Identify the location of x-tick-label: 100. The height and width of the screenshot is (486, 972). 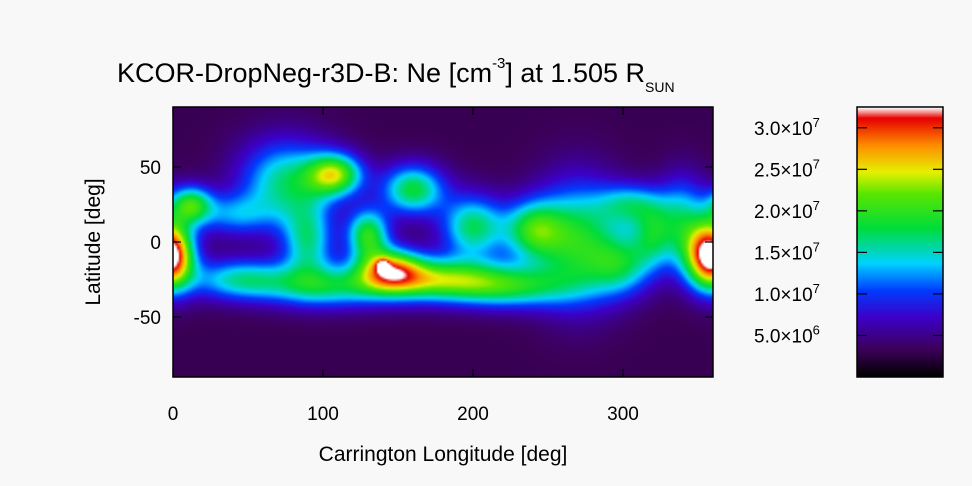
(323, 414).